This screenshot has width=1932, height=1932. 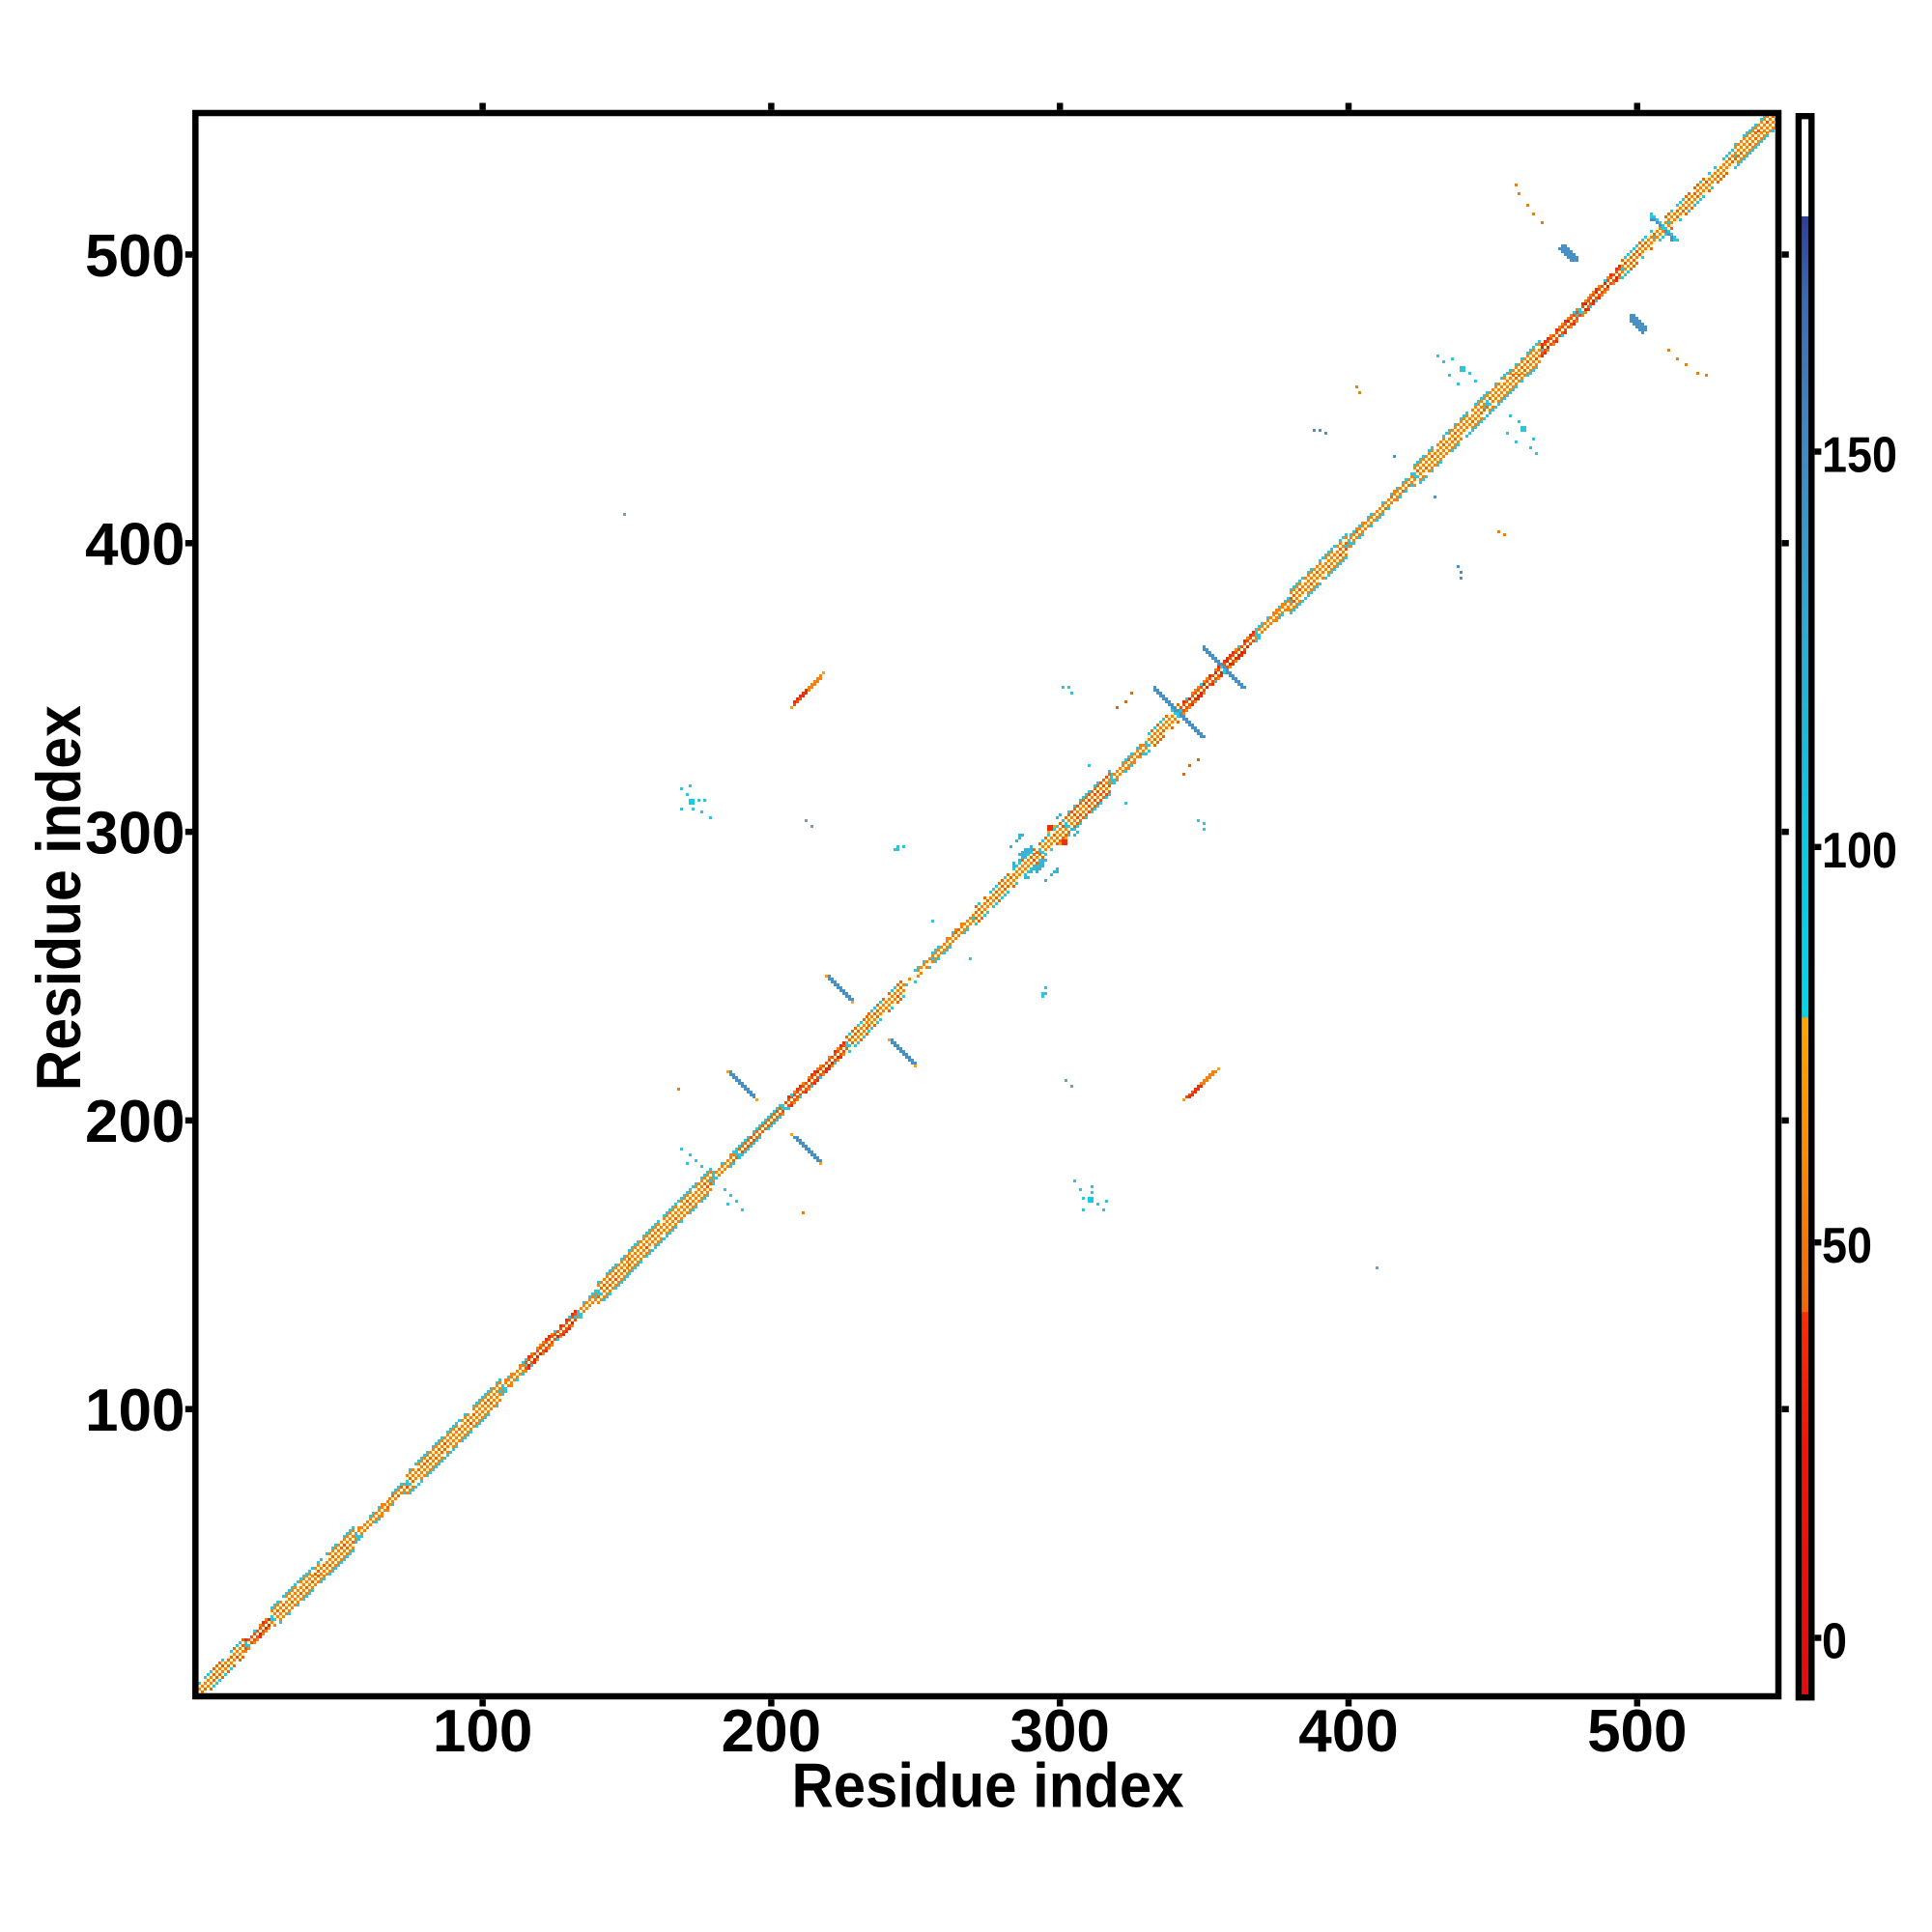 I want to click on svg-text: 150, so click(x=1859, y=456).